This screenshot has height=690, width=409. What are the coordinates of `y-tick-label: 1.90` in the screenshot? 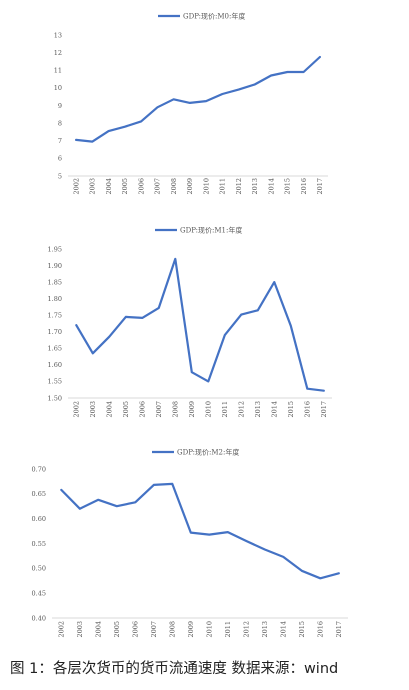 It's located at (55, 266).